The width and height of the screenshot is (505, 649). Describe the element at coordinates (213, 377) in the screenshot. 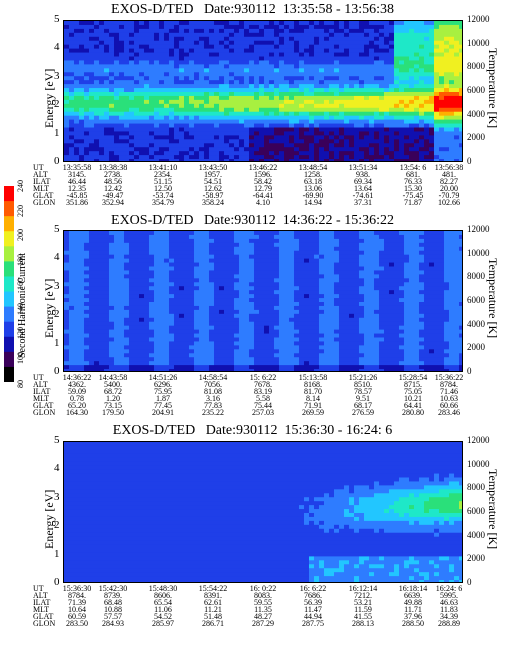

I see `orbit-table-cell: 14:58:54` at that location.